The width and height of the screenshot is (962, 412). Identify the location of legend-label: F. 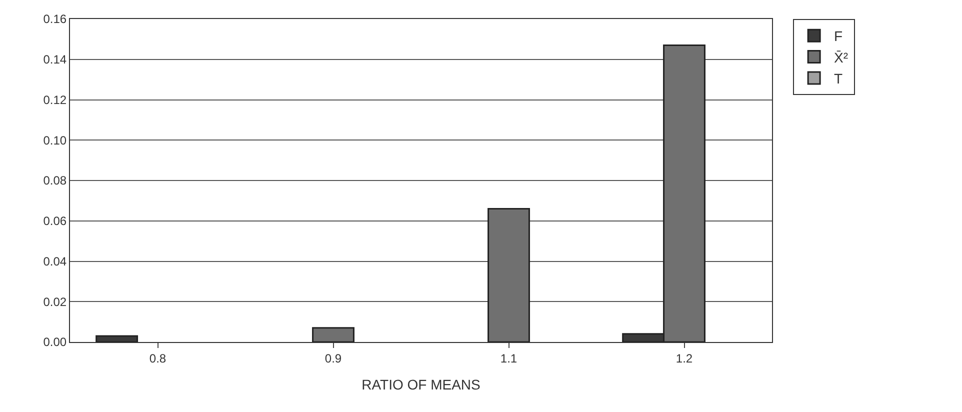
(838, 36).